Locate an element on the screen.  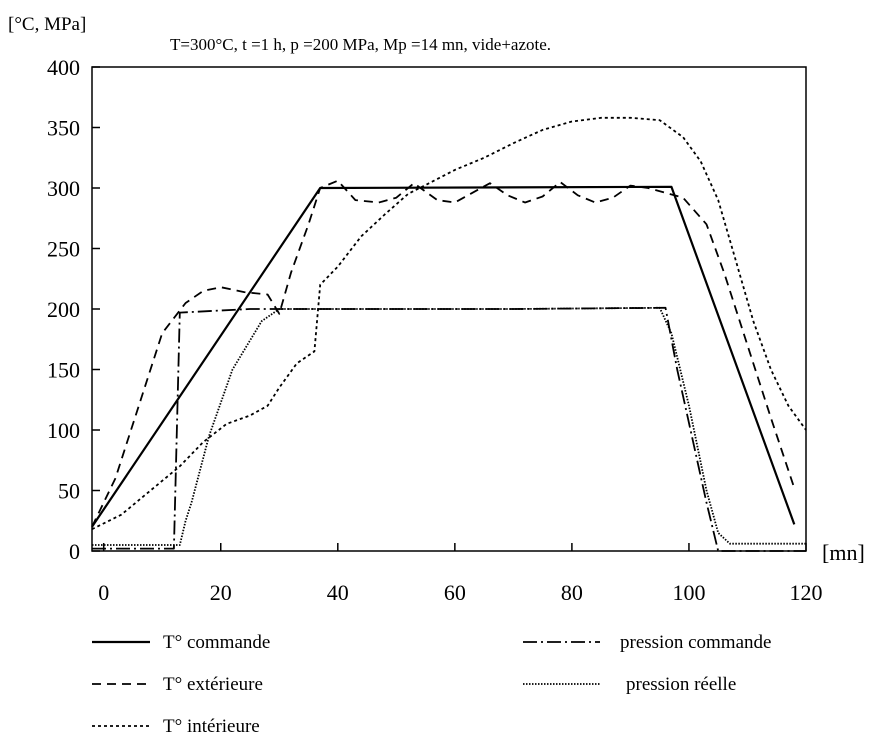
y-tick-label: 200 is located at coordinates (63, 309).